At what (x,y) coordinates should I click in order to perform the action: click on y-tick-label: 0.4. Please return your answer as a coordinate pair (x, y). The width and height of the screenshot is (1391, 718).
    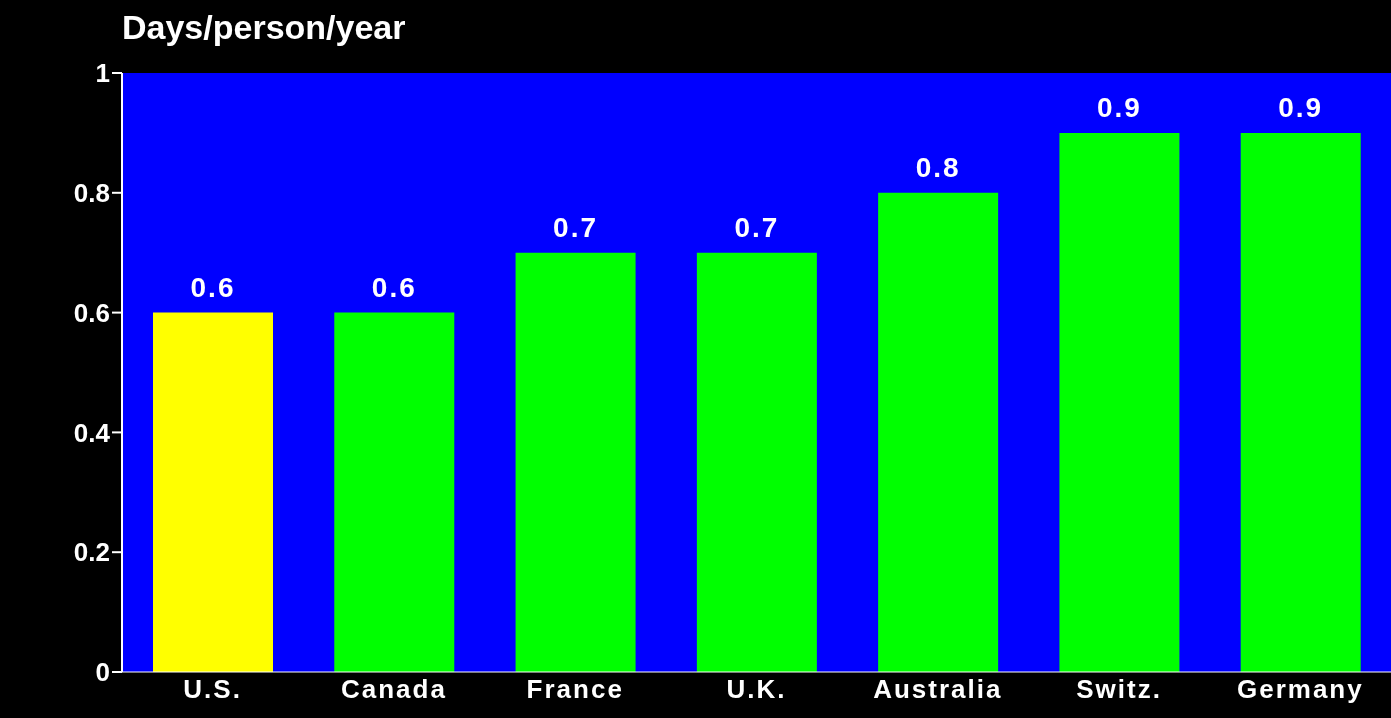
    Looking at the image, I should click on (92, 432).